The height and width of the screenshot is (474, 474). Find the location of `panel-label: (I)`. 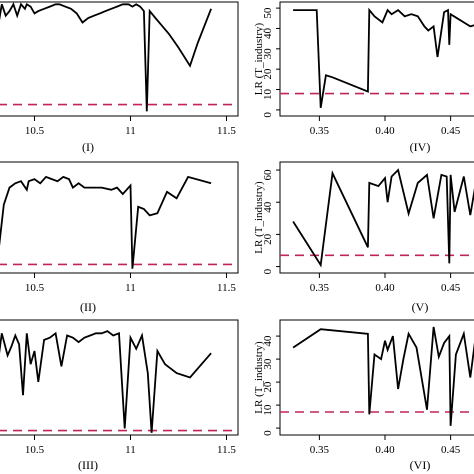

panel-label: (I) is located at coordinates (88, 147).